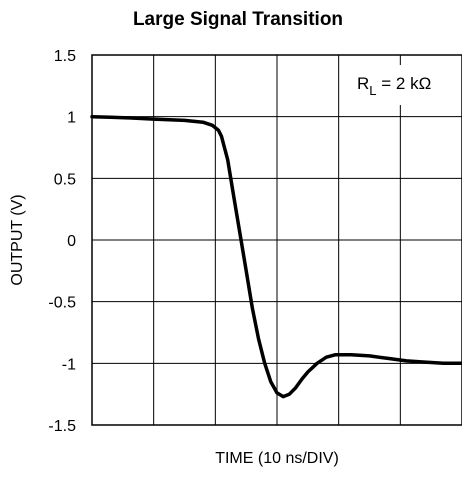 The width and height of the screenshot is (462, 477). I want to click on annotation-text: RL = 2 kΩ, so click(394, 86).